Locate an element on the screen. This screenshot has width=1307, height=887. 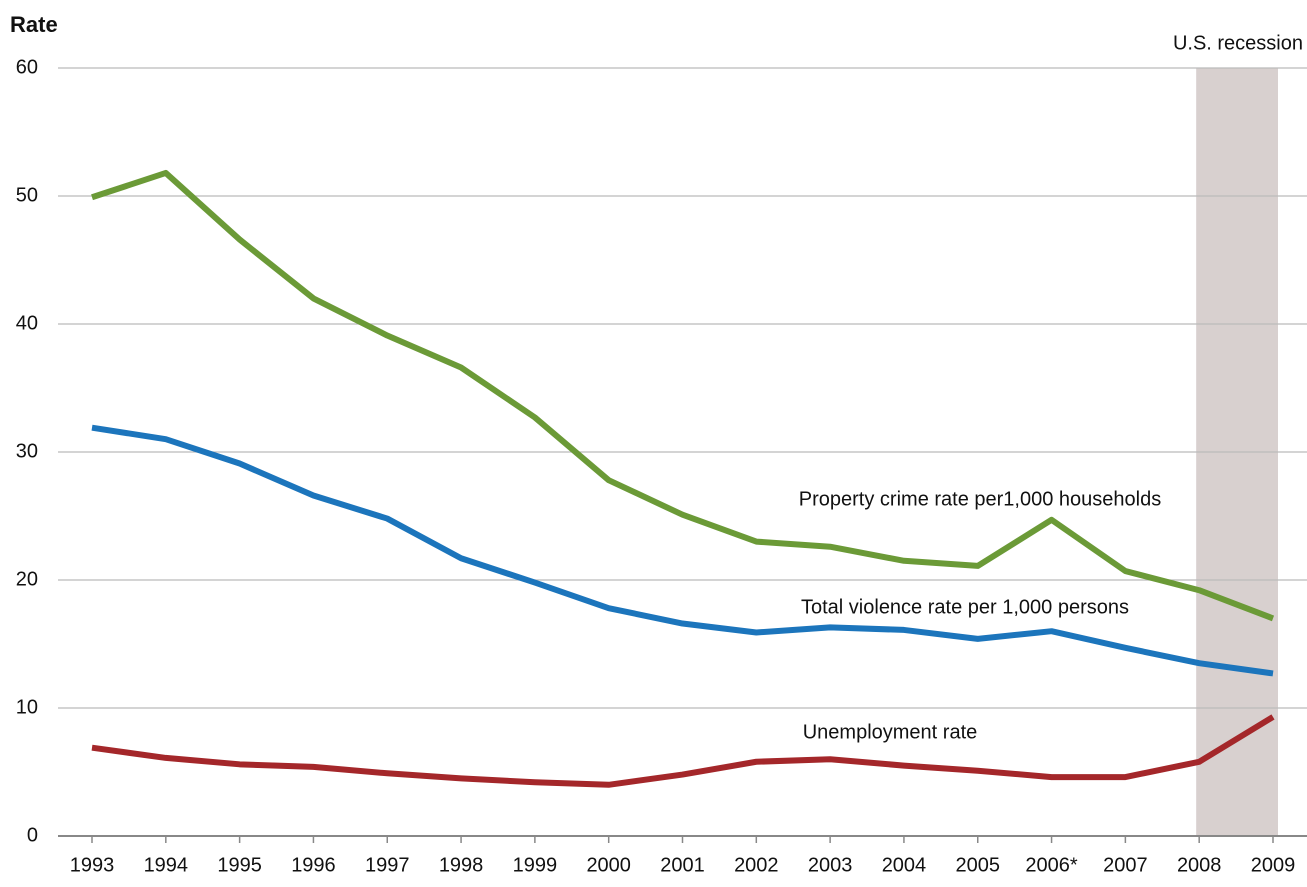
x-tick-label: 1999 is located at coordinates (535, 865).